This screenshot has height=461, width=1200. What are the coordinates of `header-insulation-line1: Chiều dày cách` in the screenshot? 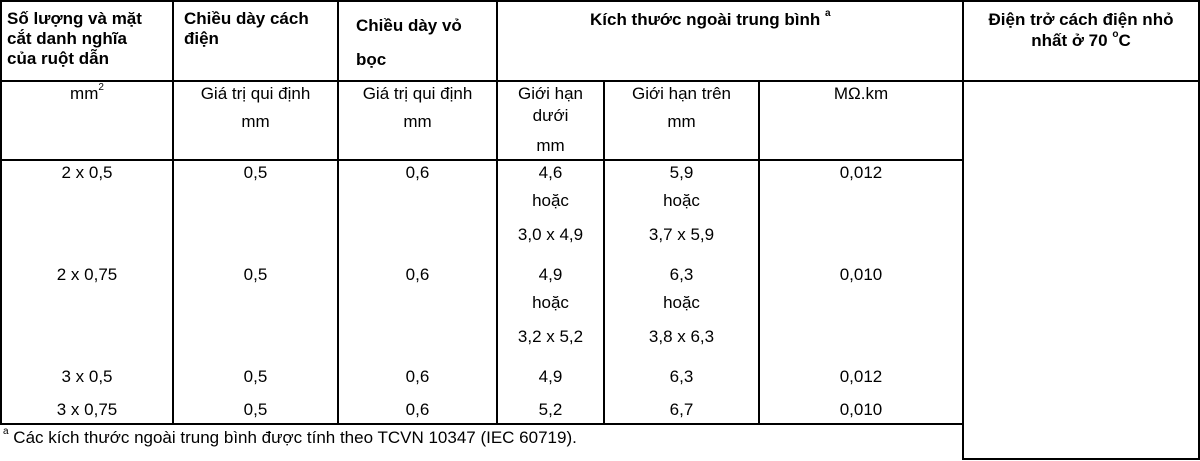 It's located at (246, 18).